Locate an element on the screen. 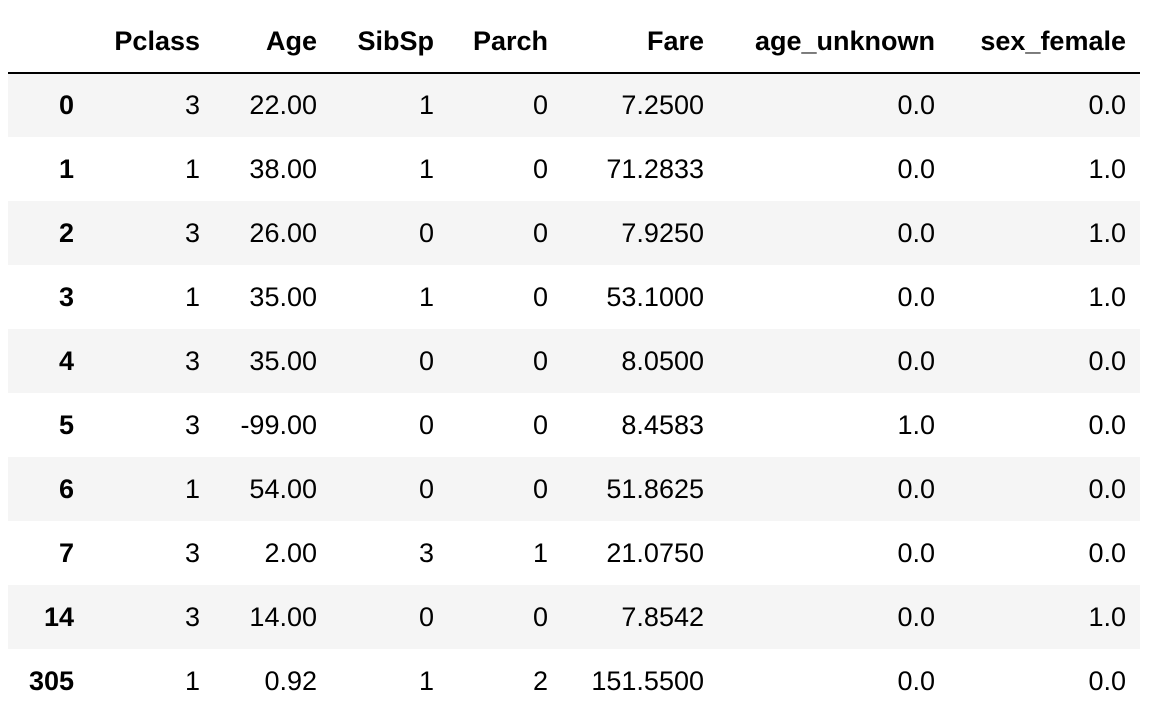 This screenshot has width=1151, height=723. row-index: 1 is located at coordinates (66, 168).